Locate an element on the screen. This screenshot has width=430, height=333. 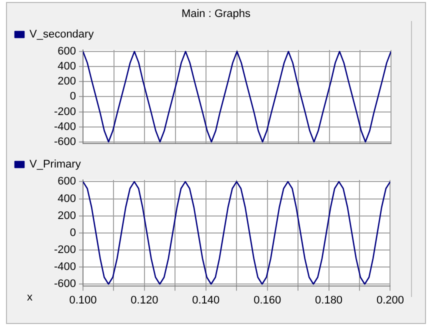
x-tick-label: 0.160 is located at coordinates (268, 300).